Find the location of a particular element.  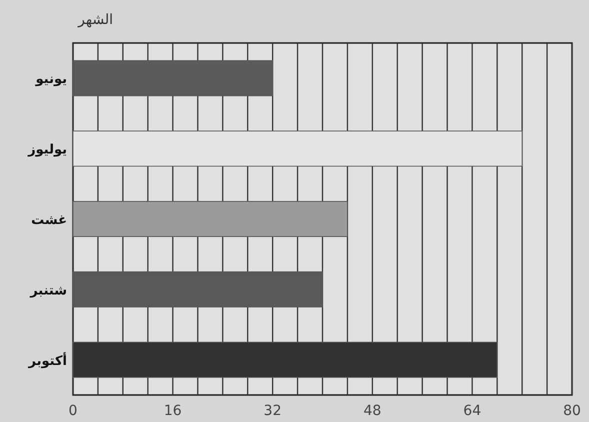

y-tick-label: غشت is located at coordinates (49, 220).